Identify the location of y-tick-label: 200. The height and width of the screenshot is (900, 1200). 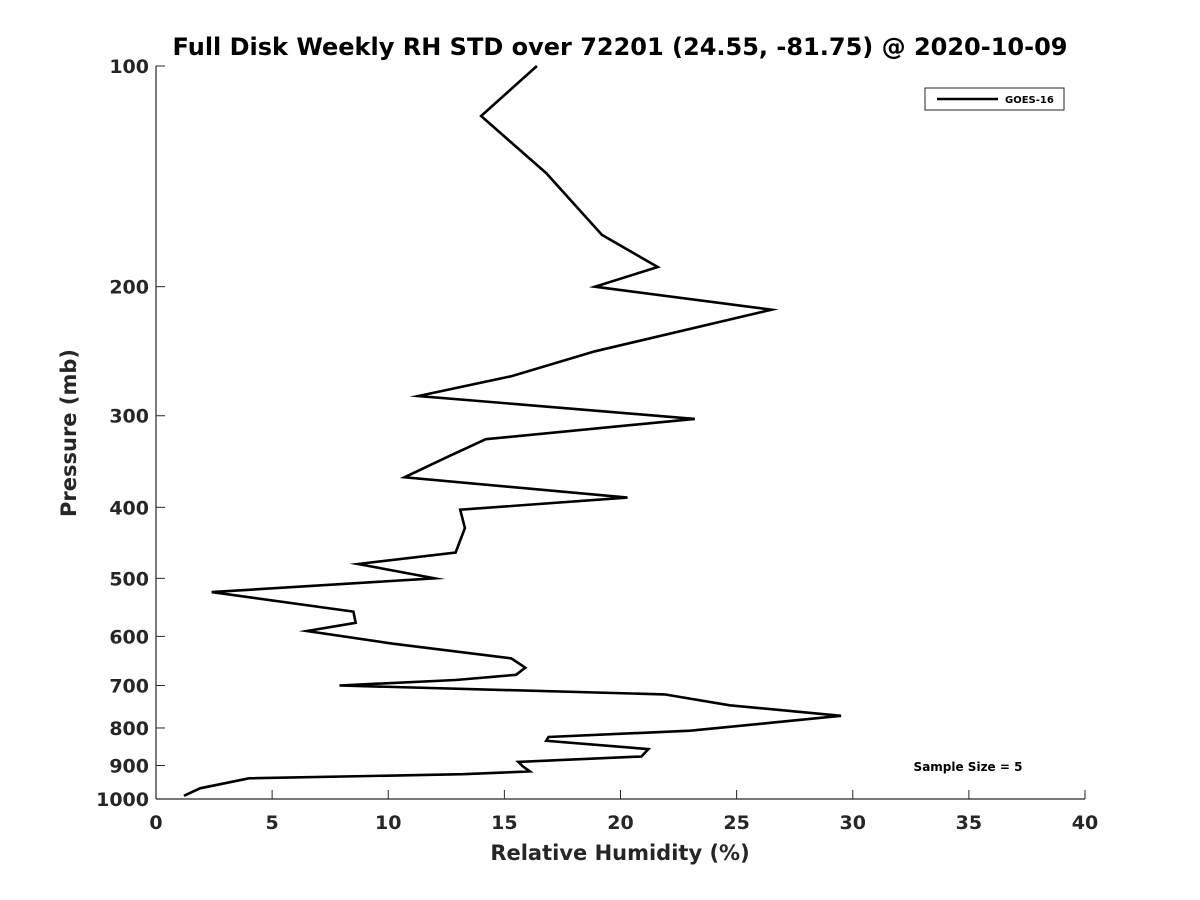
(129, 288).